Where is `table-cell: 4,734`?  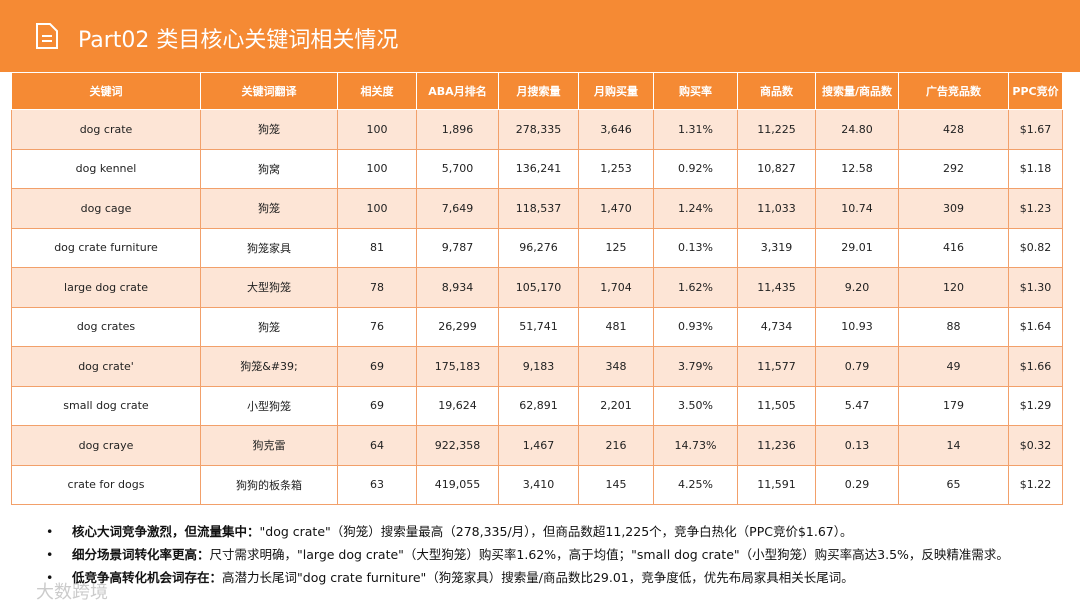 table-cell: 4,734 is located at coordinates (776, 326).